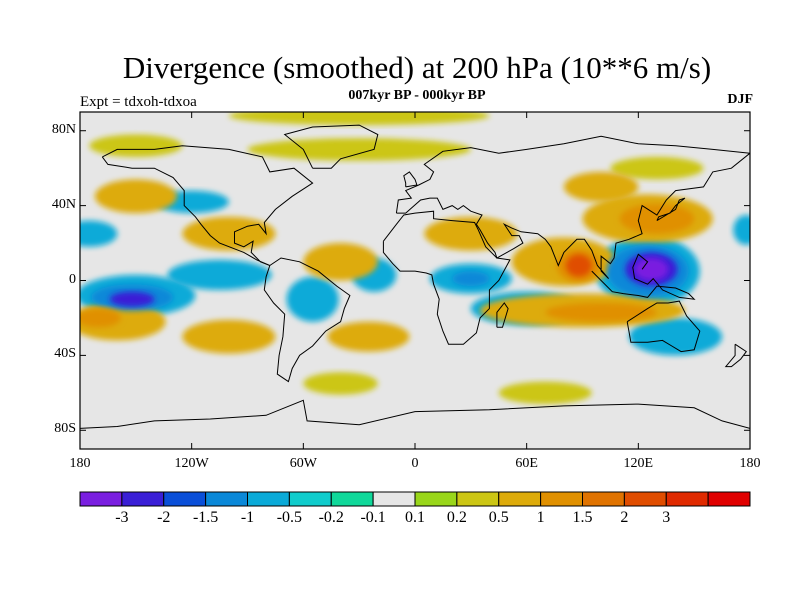 The image size is (800, 600). What do you see at coordinates (666, 517) in the screenshot?
I see `colorbar-label-13: 3` at bounding box center [666, 517].